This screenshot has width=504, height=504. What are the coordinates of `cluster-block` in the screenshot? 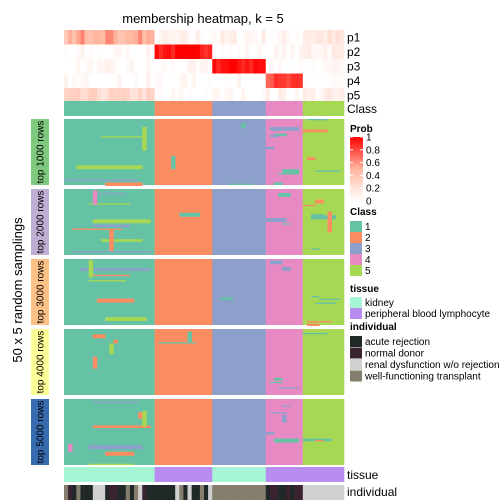 It's located at (239, 152).